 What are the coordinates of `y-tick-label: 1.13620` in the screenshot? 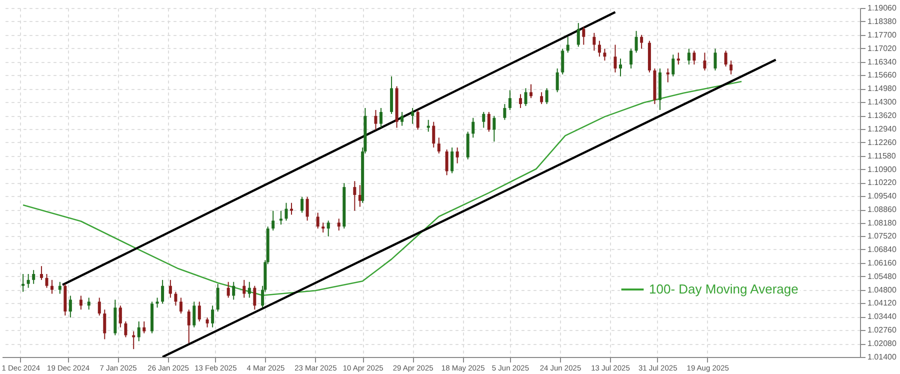 It's located at (882, 115).